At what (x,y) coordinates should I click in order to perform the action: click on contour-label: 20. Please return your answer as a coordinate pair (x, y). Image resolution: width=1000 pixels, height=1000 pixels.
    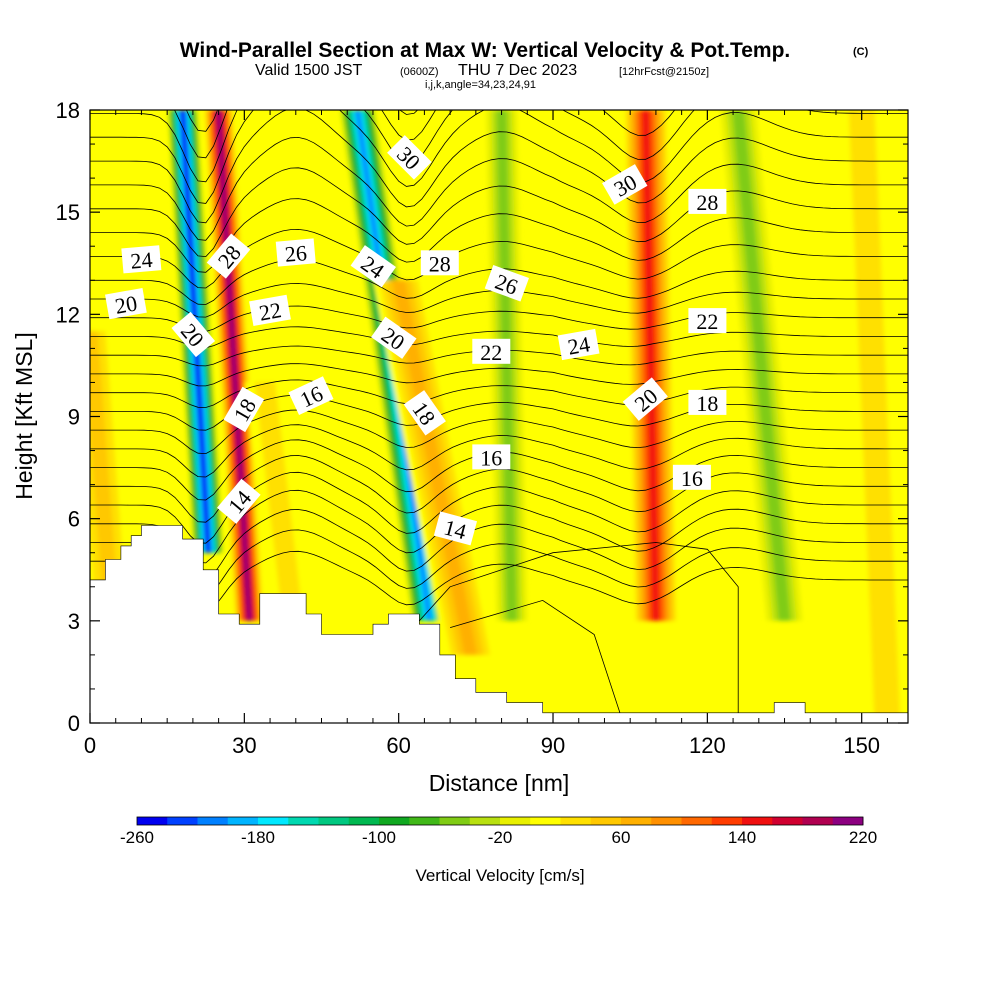
    Looking at the image, I should click on (394, 337).